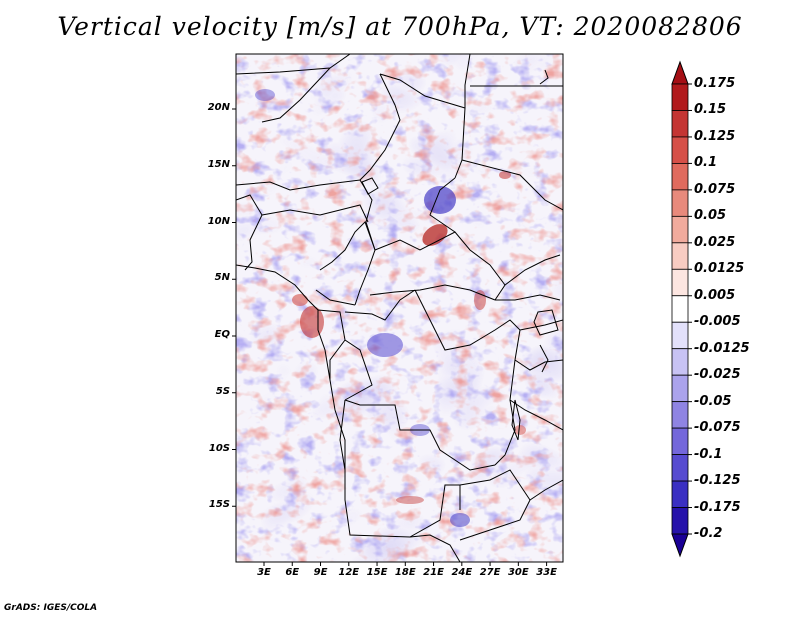 The width and height of the screenshot is (800, 618). I want to click on colorbar-label: 0.1, so click(706, 163).